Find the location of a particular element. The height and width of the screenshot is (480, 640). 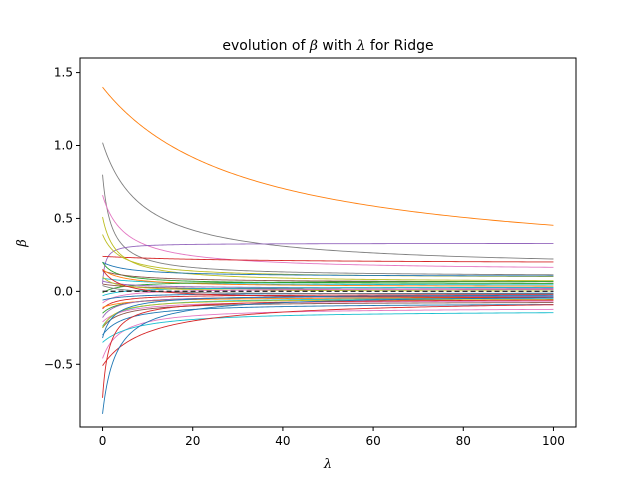

title-suffix: for Ridge is located at coordinates (399, 46).